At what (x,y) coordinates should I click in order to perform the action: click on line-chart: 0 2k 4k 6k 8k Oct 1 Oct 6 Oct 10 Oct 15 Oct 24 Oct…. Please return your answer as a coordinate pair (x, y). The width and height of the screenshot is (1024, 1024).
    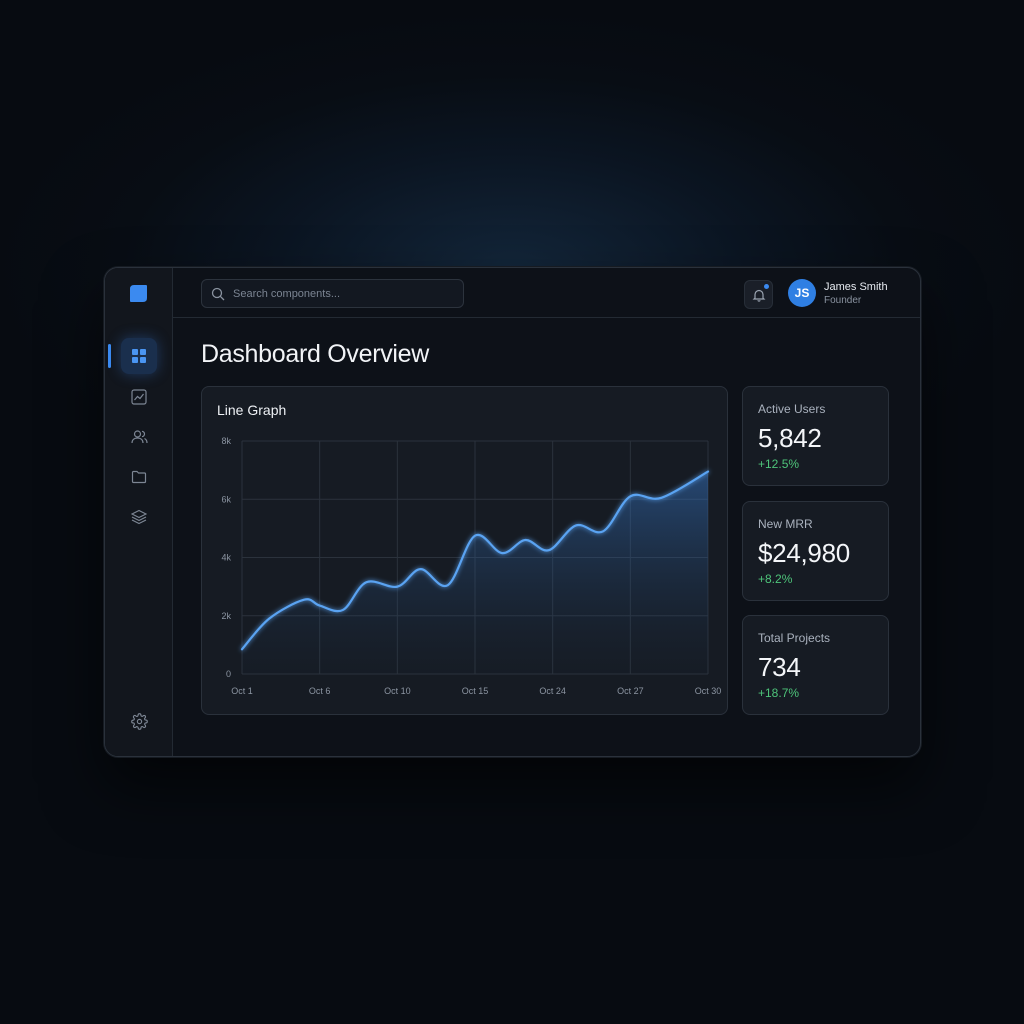
    Looking at the image, I should click on (471, 566).